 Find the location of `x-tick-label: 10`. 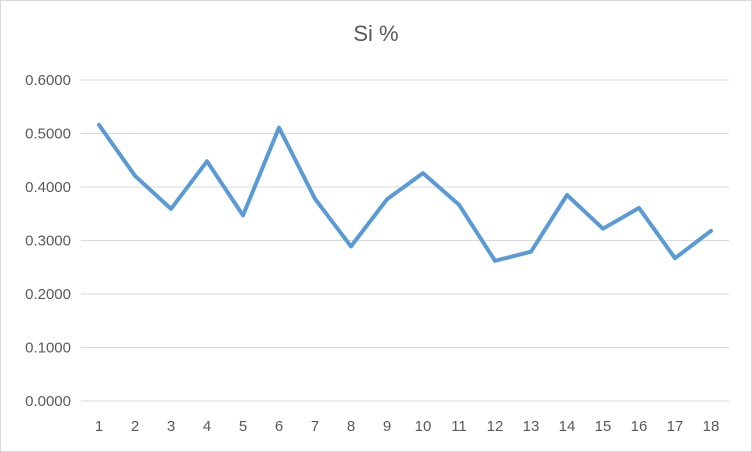

x-tick-label: 10 is located at coordinates (423, 426).